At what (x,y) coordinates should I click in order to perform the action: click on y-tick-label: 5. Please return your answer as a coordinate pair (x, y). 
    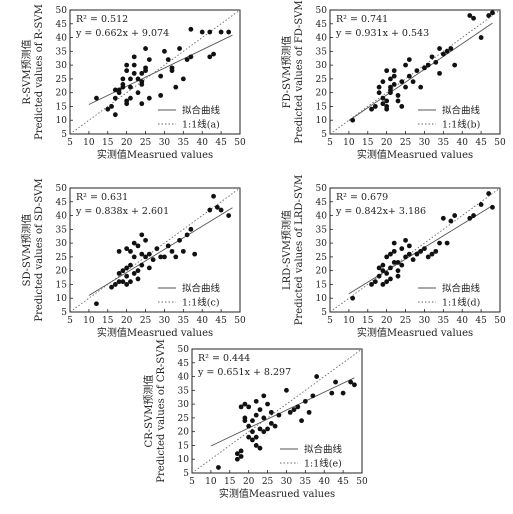
    Looking at the image, I should click on (186, 474).